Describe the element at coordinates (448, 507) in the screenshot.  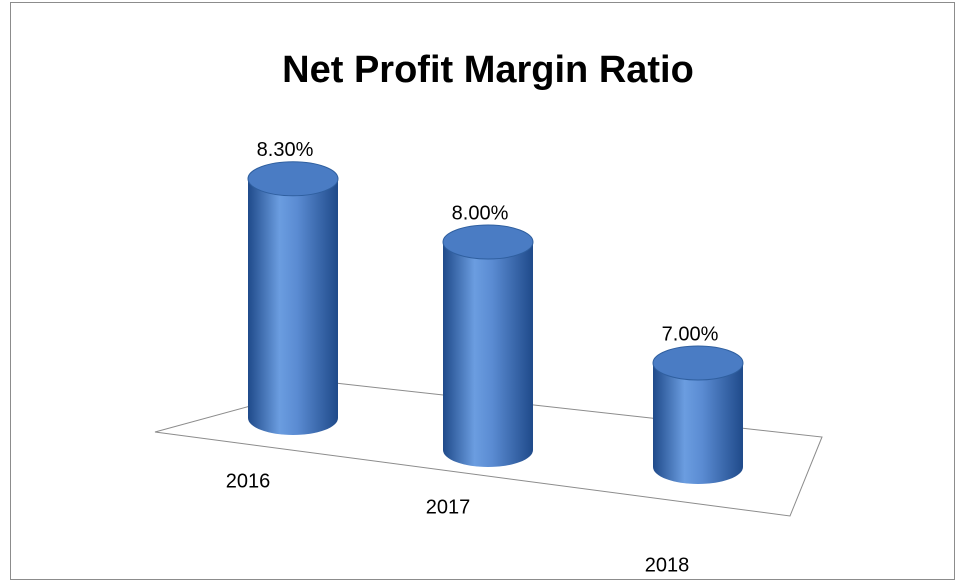
I see `x-tick-label: 2017` at that location.